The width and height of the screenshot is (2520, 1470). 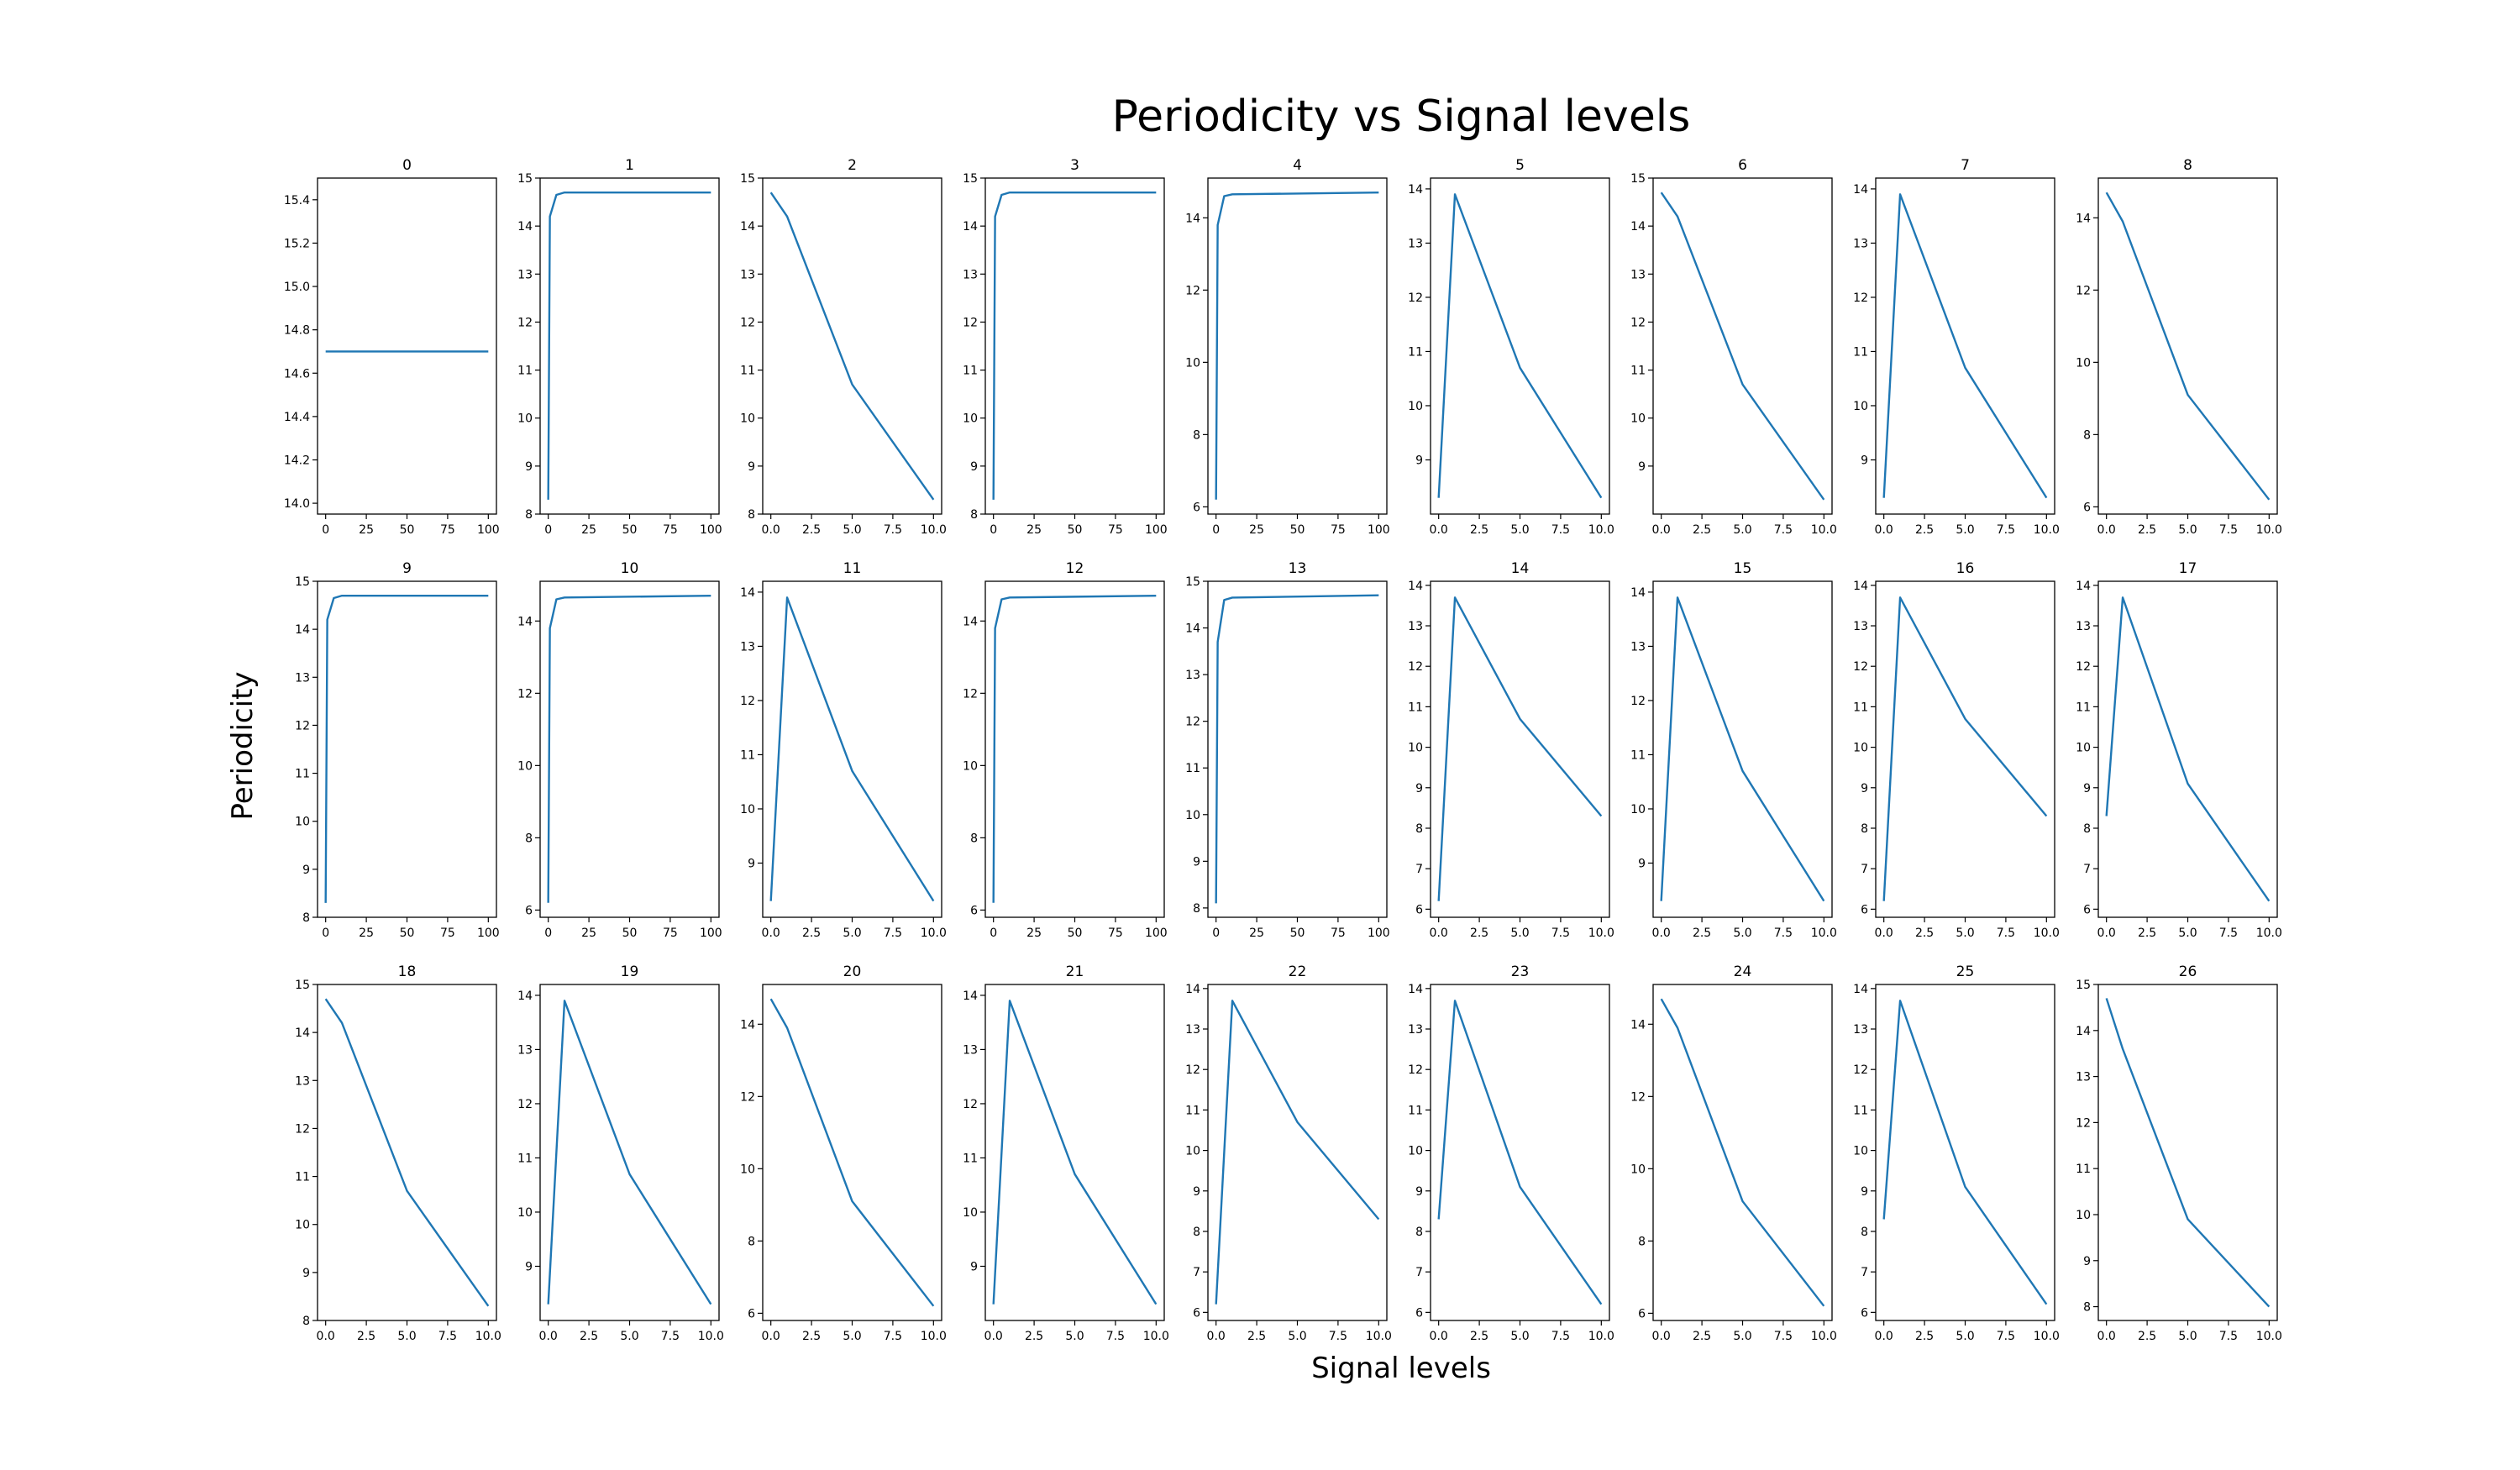 What do you see at coordinates (1511, 1153) in the screenshot?
I see `subplot: 23 0.0 2.5 5.0 7.5 10.0 6 7 8 9 10 11 12 13 14` at bounding box center [1511, 1153].